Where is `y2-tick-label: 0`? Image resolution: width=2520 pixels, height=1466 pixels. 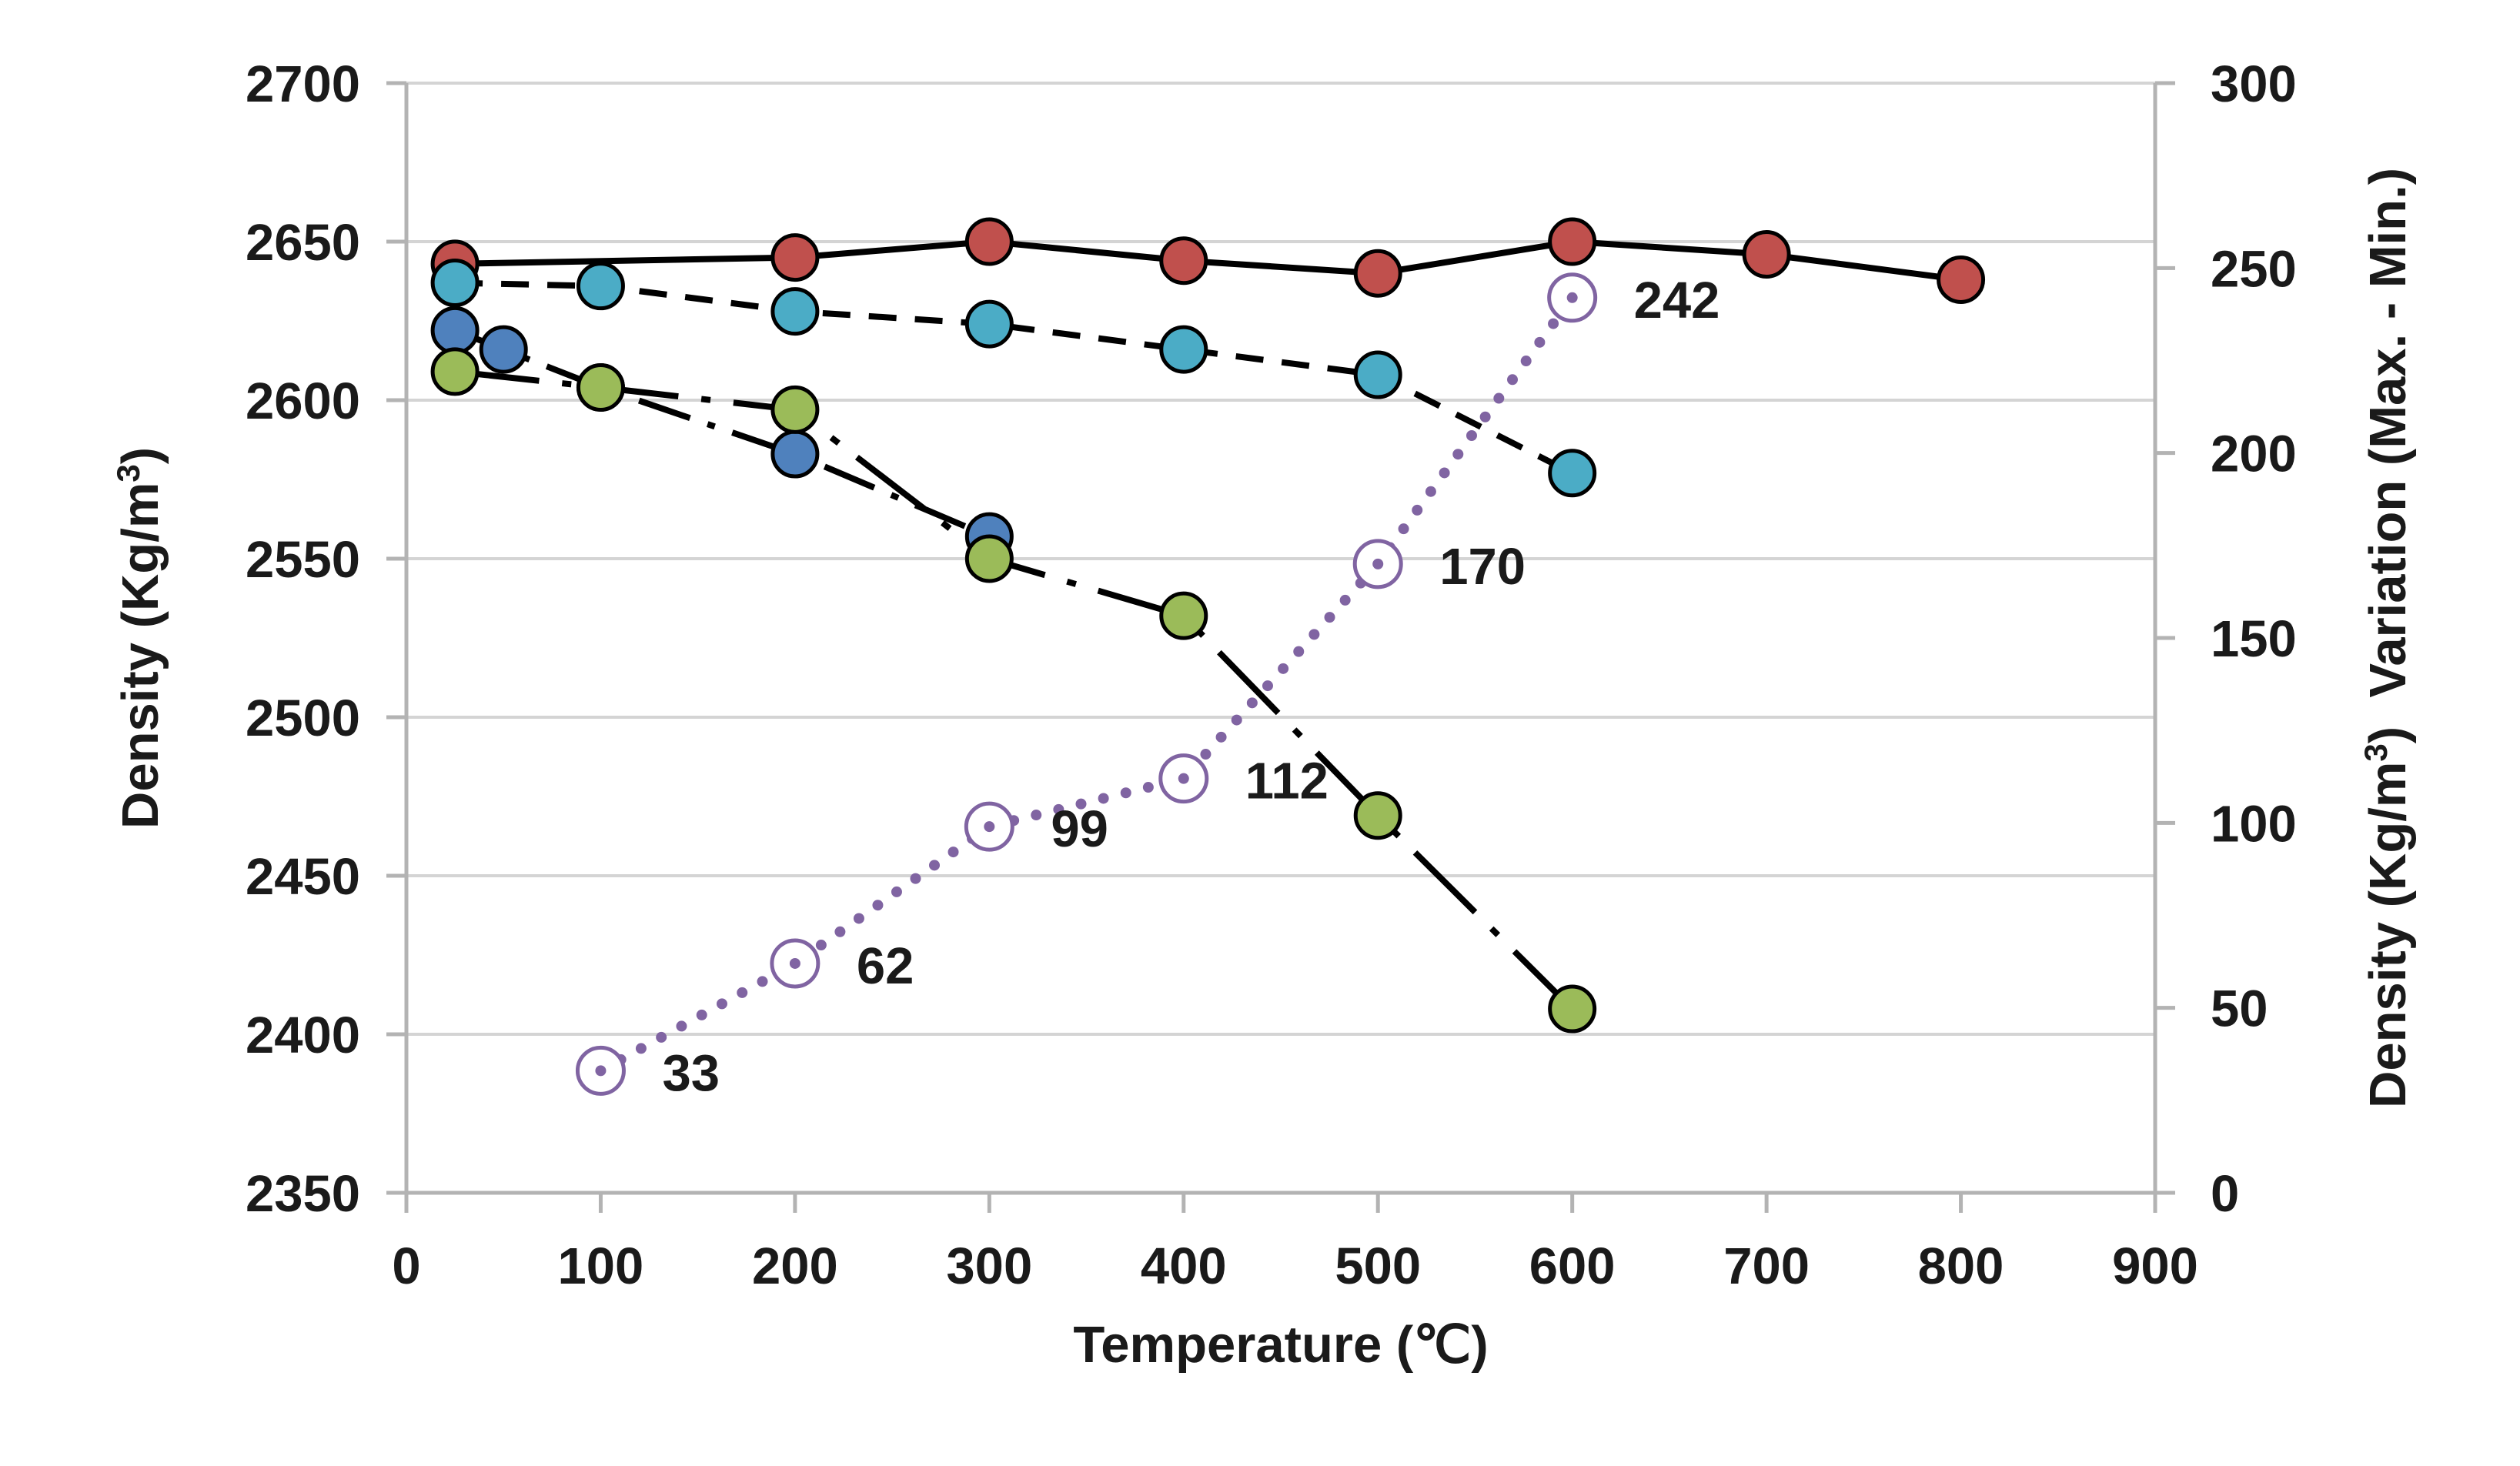
y2-tick-label: 0 is located at coordinates (2225, 1194).